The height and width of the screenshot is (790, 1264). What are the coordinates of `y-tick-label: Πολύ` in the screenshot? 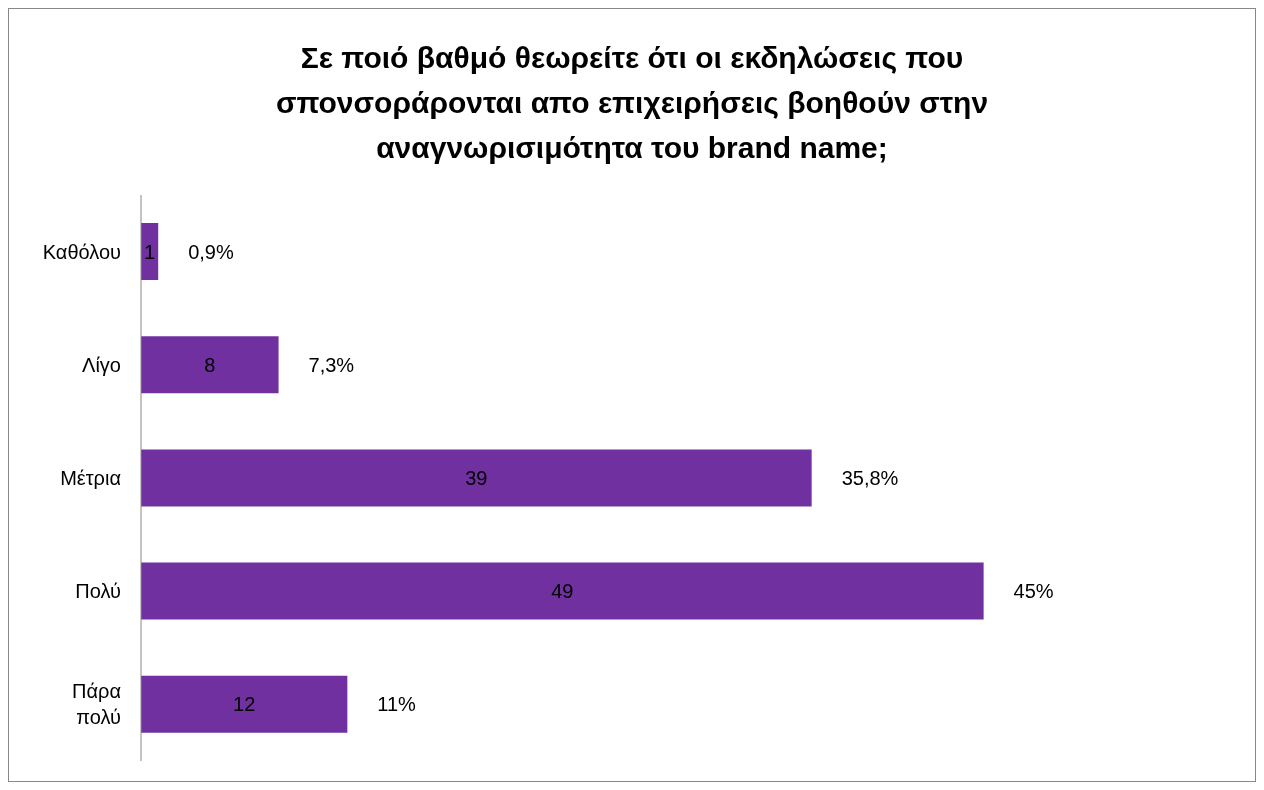 It's located at (98, 591).